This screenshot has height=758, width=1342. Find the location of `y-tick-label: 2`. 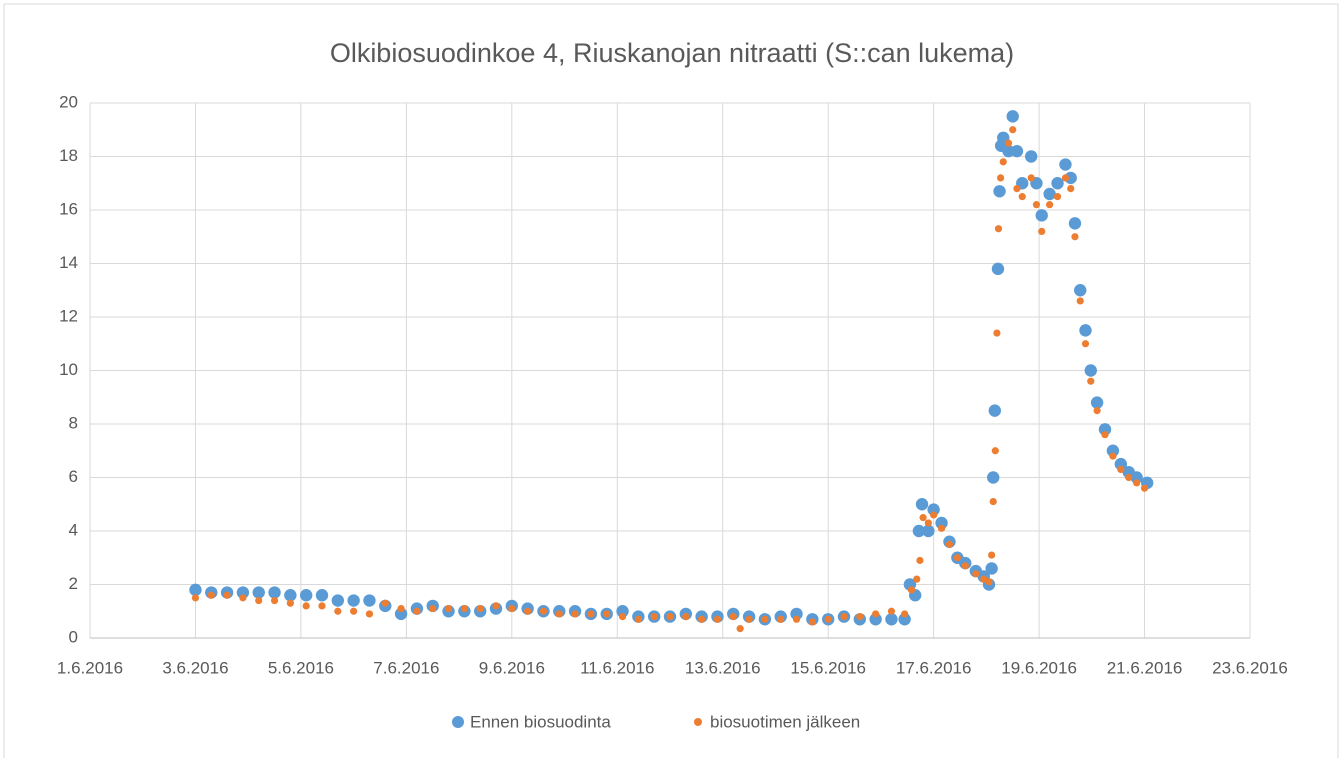

y-tick-label: 2 is located at coordinates (73, 583).